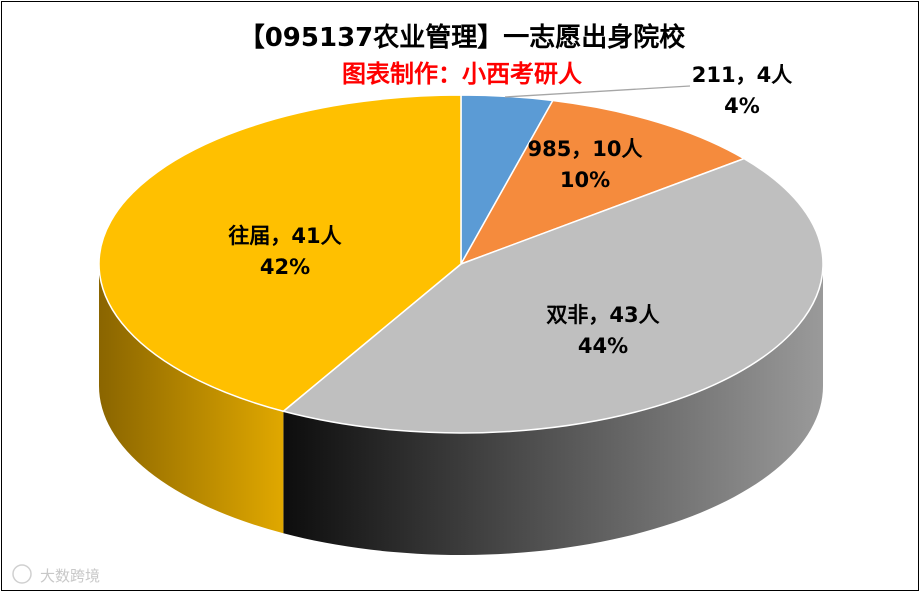 The height and width of the screenshot is (594, 922). I want to click on data-label-211-count: 211，4人, so click(742, 75).